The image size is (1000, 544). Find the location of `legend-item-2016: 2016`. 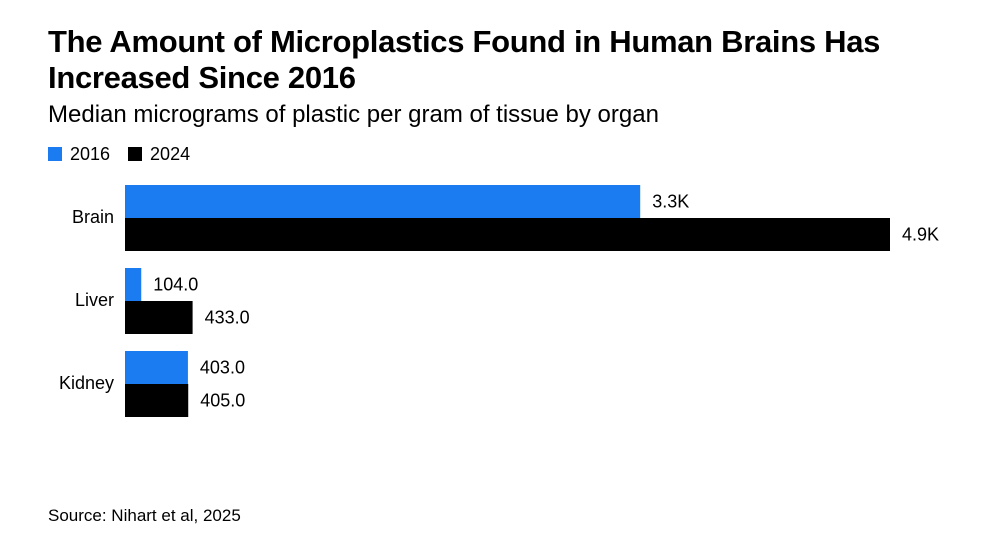

legend-item-2016: 2016 is located at coordinates (79, 154).